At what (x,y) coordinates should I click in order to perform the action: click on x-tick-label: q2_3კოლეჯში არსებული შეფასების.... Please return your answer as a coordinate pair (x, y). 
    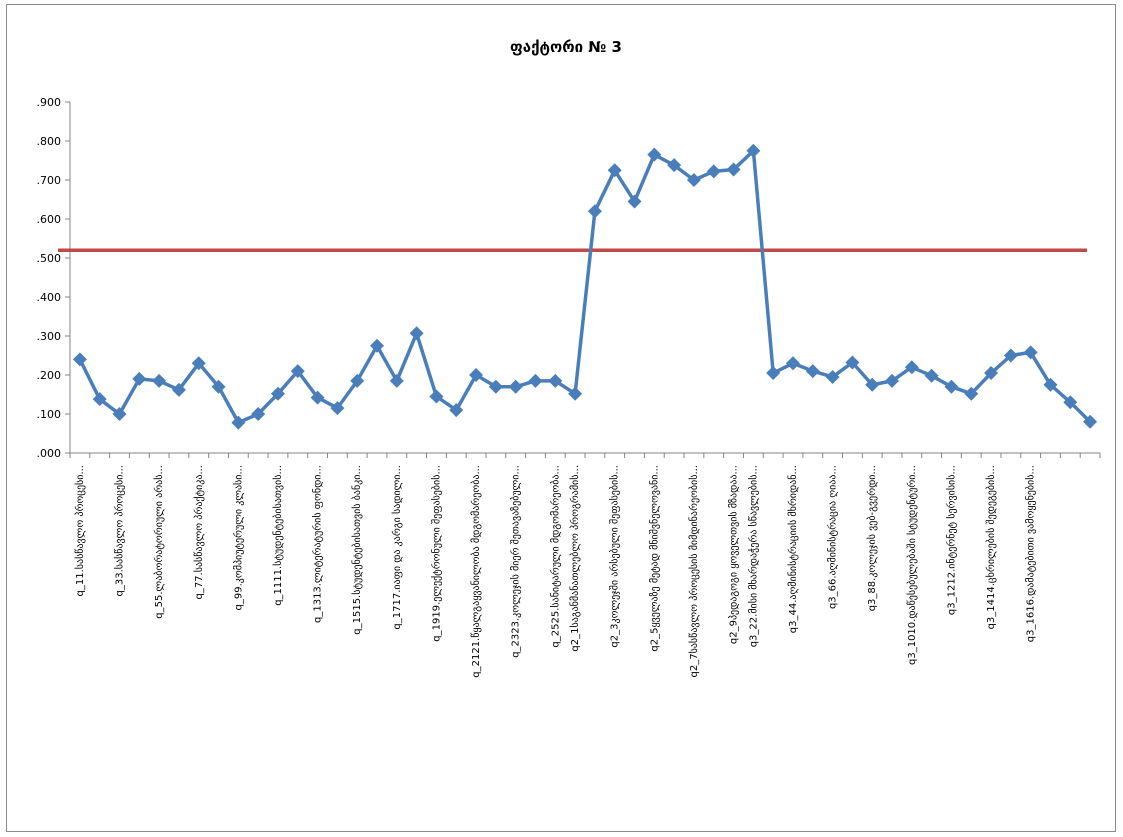
    Looking at the image, I should click on (615, 556).